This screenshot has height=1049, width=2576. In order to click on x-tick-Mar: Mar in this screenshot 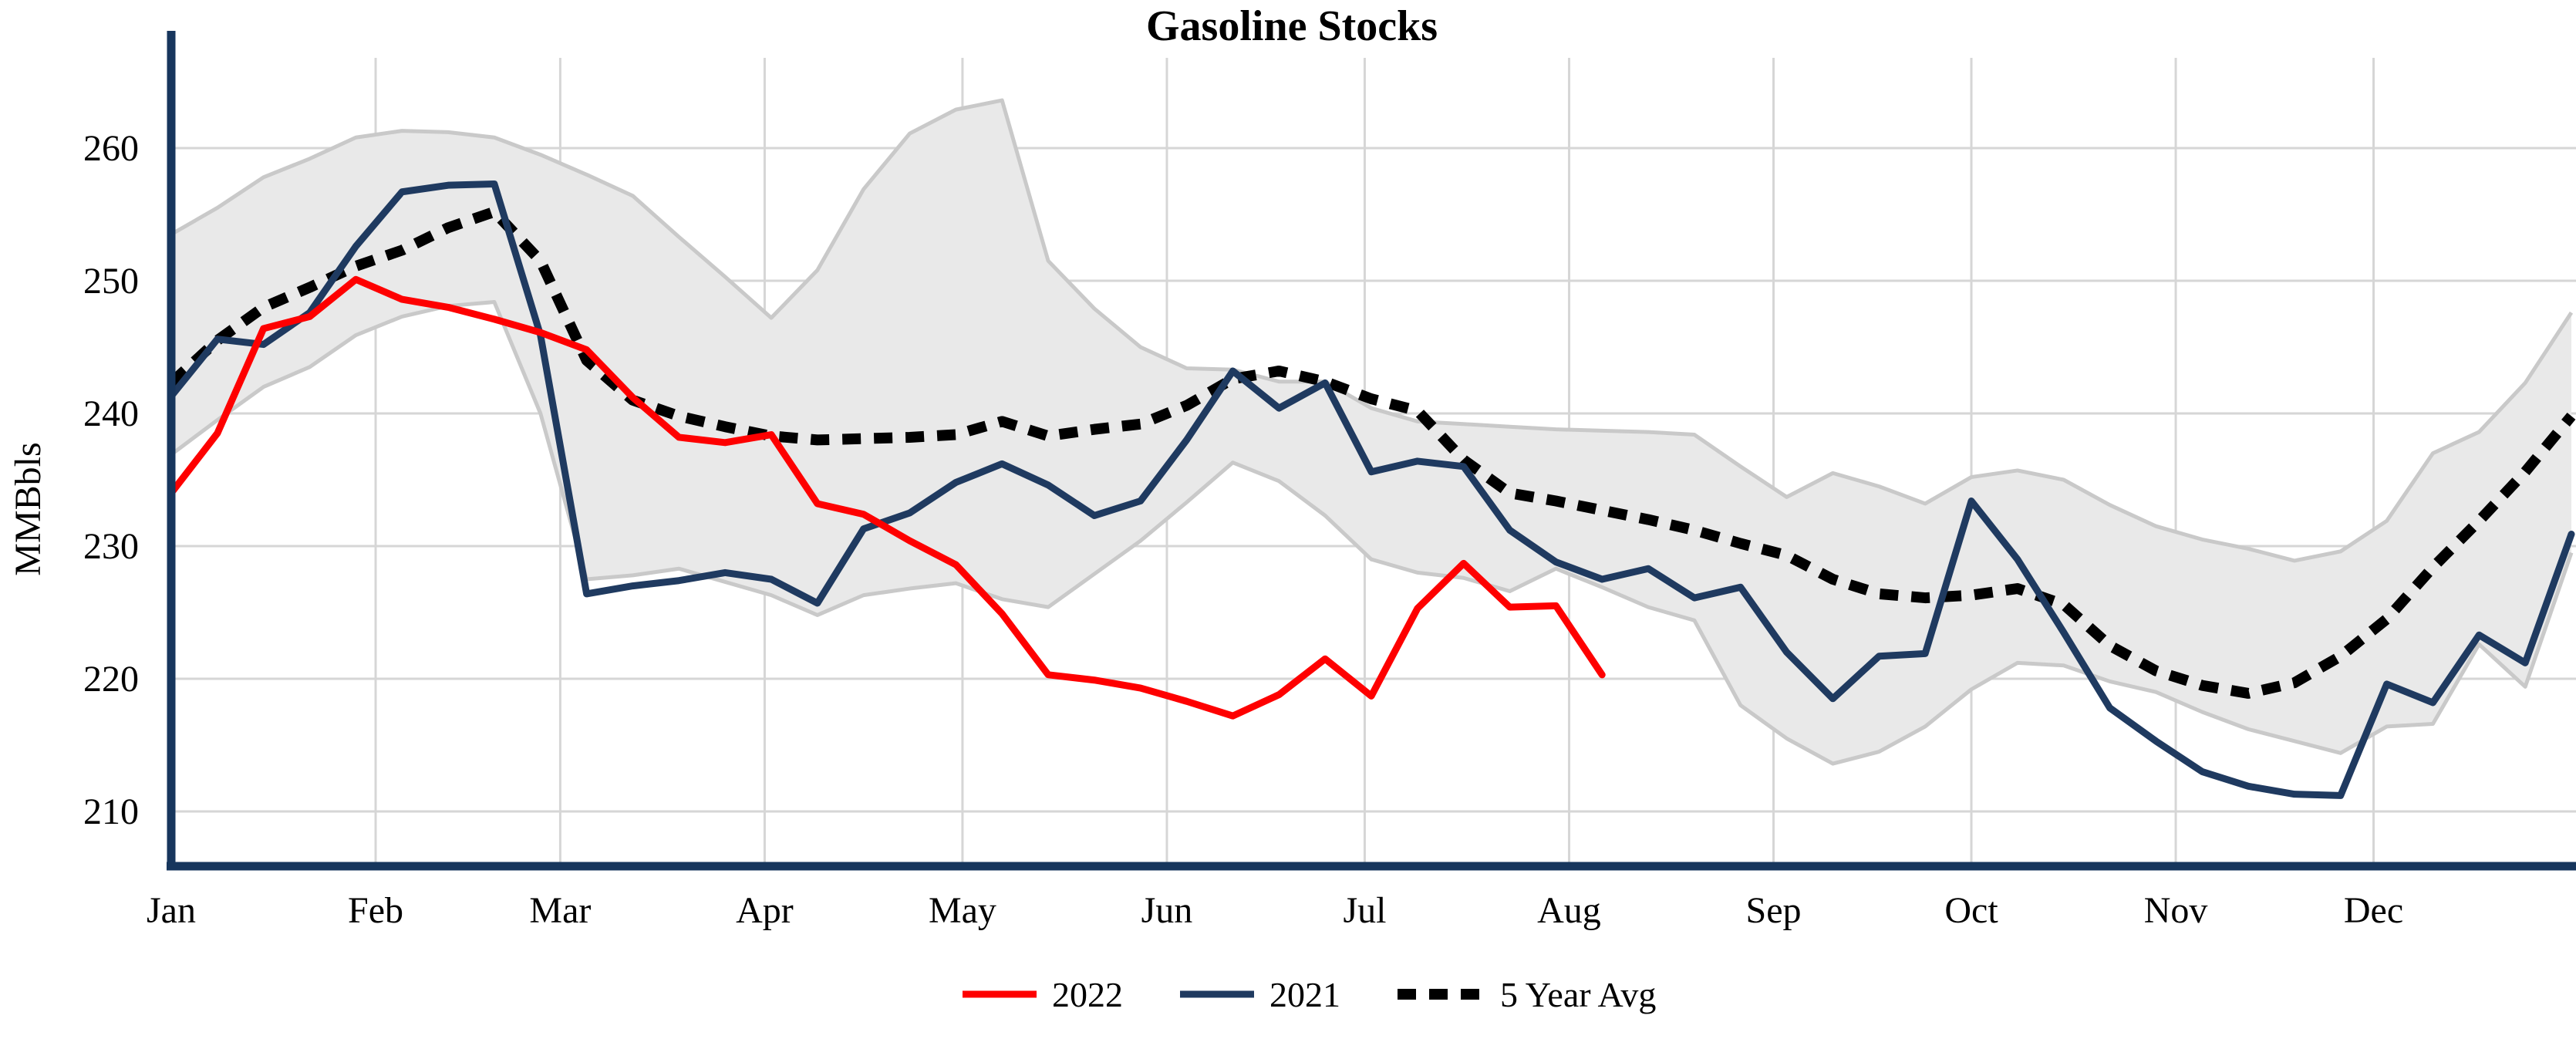, I will do `click(560, 910)`.